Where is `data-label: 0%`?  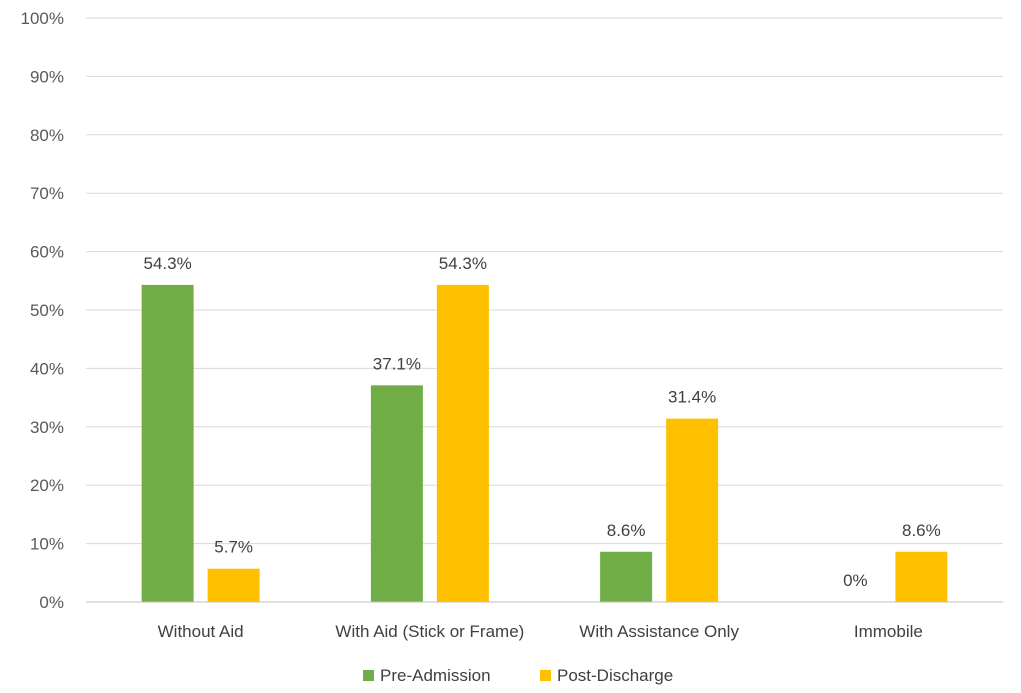
data-label: 0% is located at coordinates (855, 580).